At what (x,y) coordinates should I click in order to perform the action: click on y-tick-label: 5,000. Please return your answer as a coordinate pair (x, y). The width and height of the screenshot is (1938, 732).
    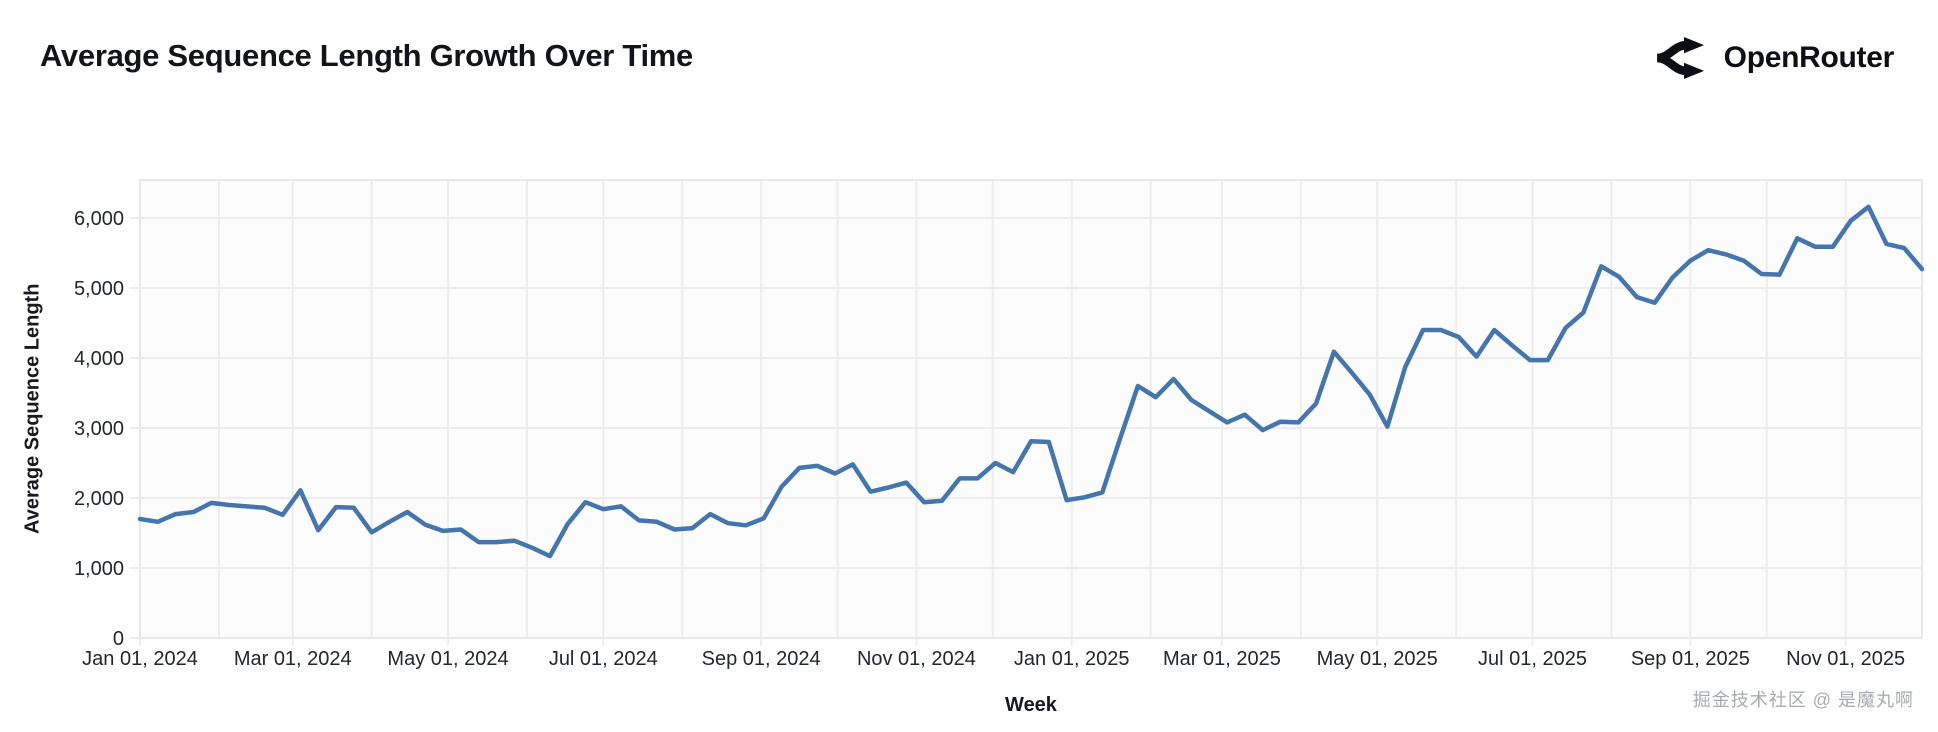
    Looking at the image, I should click on (99, 289).